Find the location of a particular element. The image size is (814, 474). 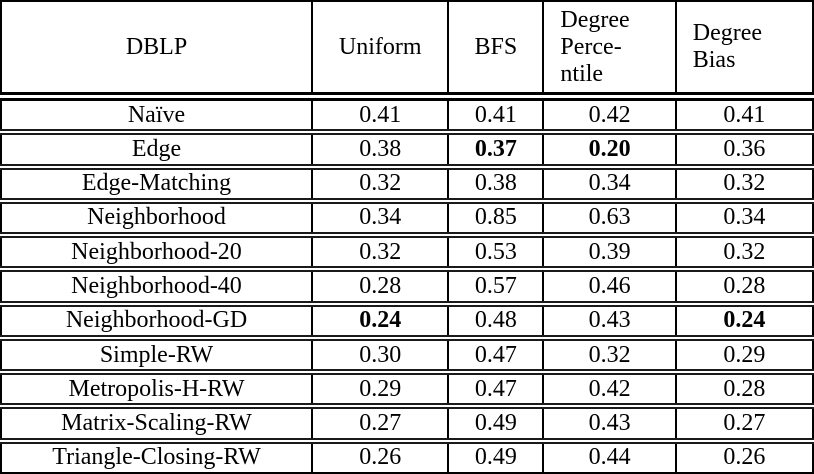

value-cell: 0.39 is located at coordinates (609, 254).